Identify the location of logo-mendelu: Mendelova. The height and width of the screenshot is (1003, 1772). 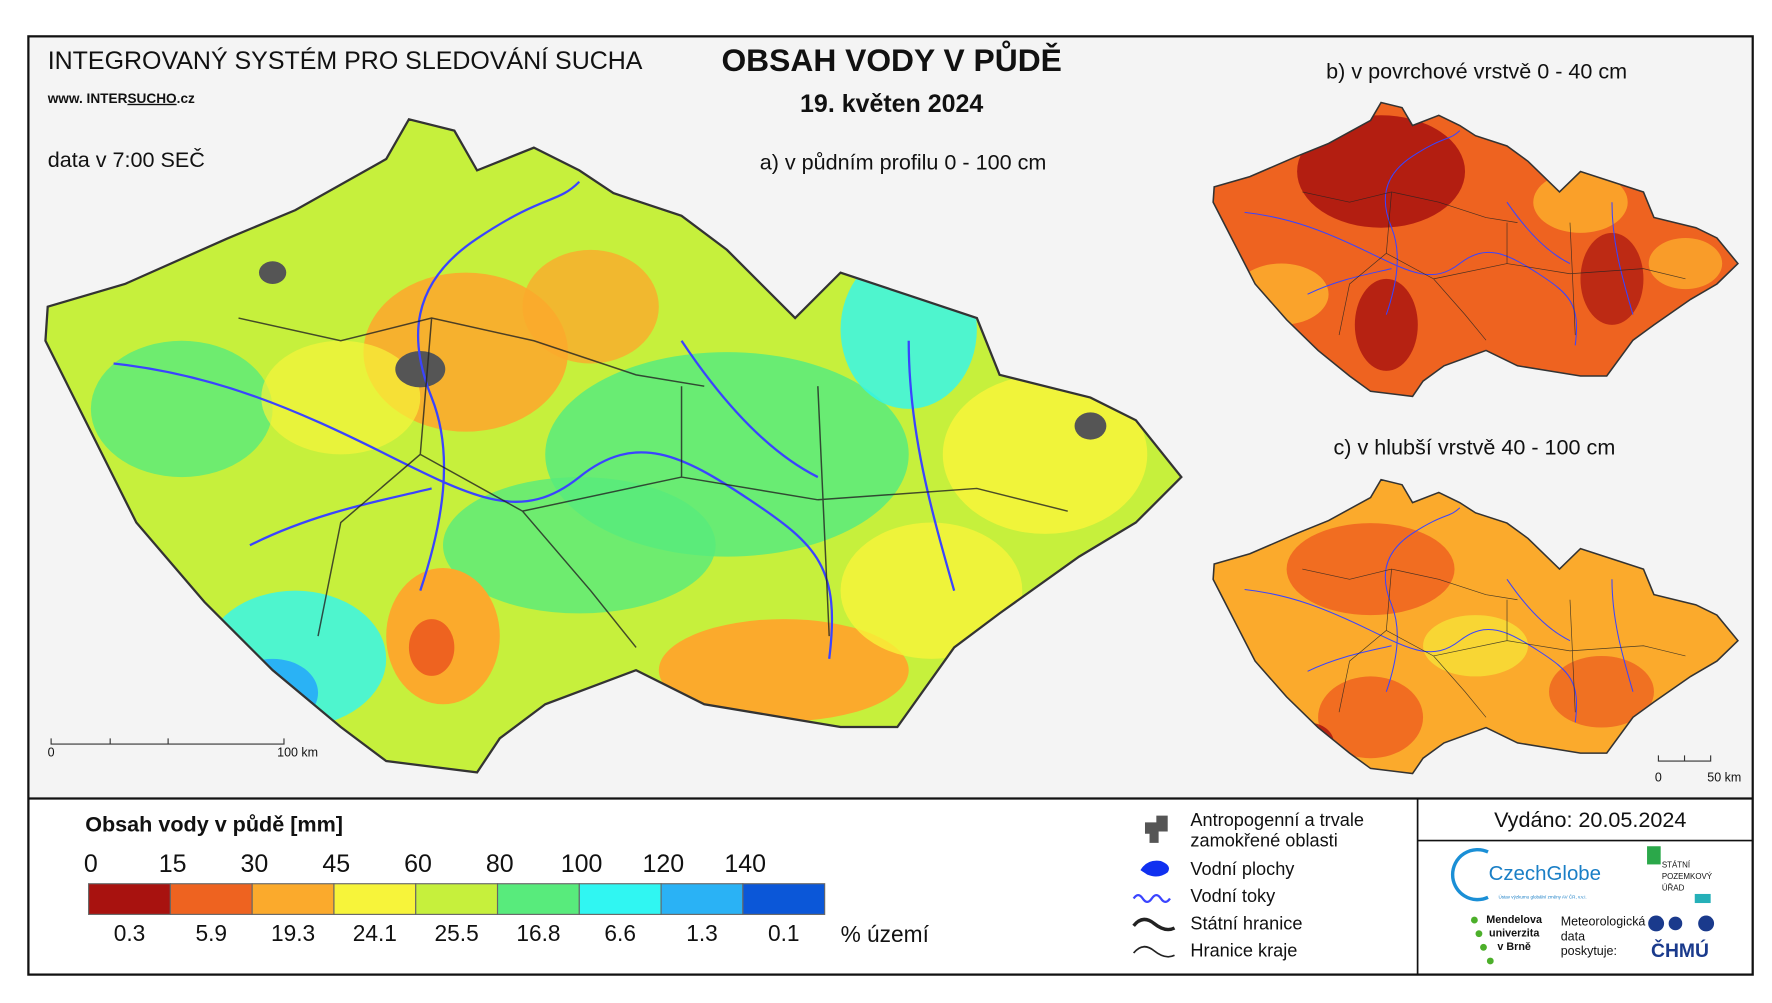
(1514, 920).